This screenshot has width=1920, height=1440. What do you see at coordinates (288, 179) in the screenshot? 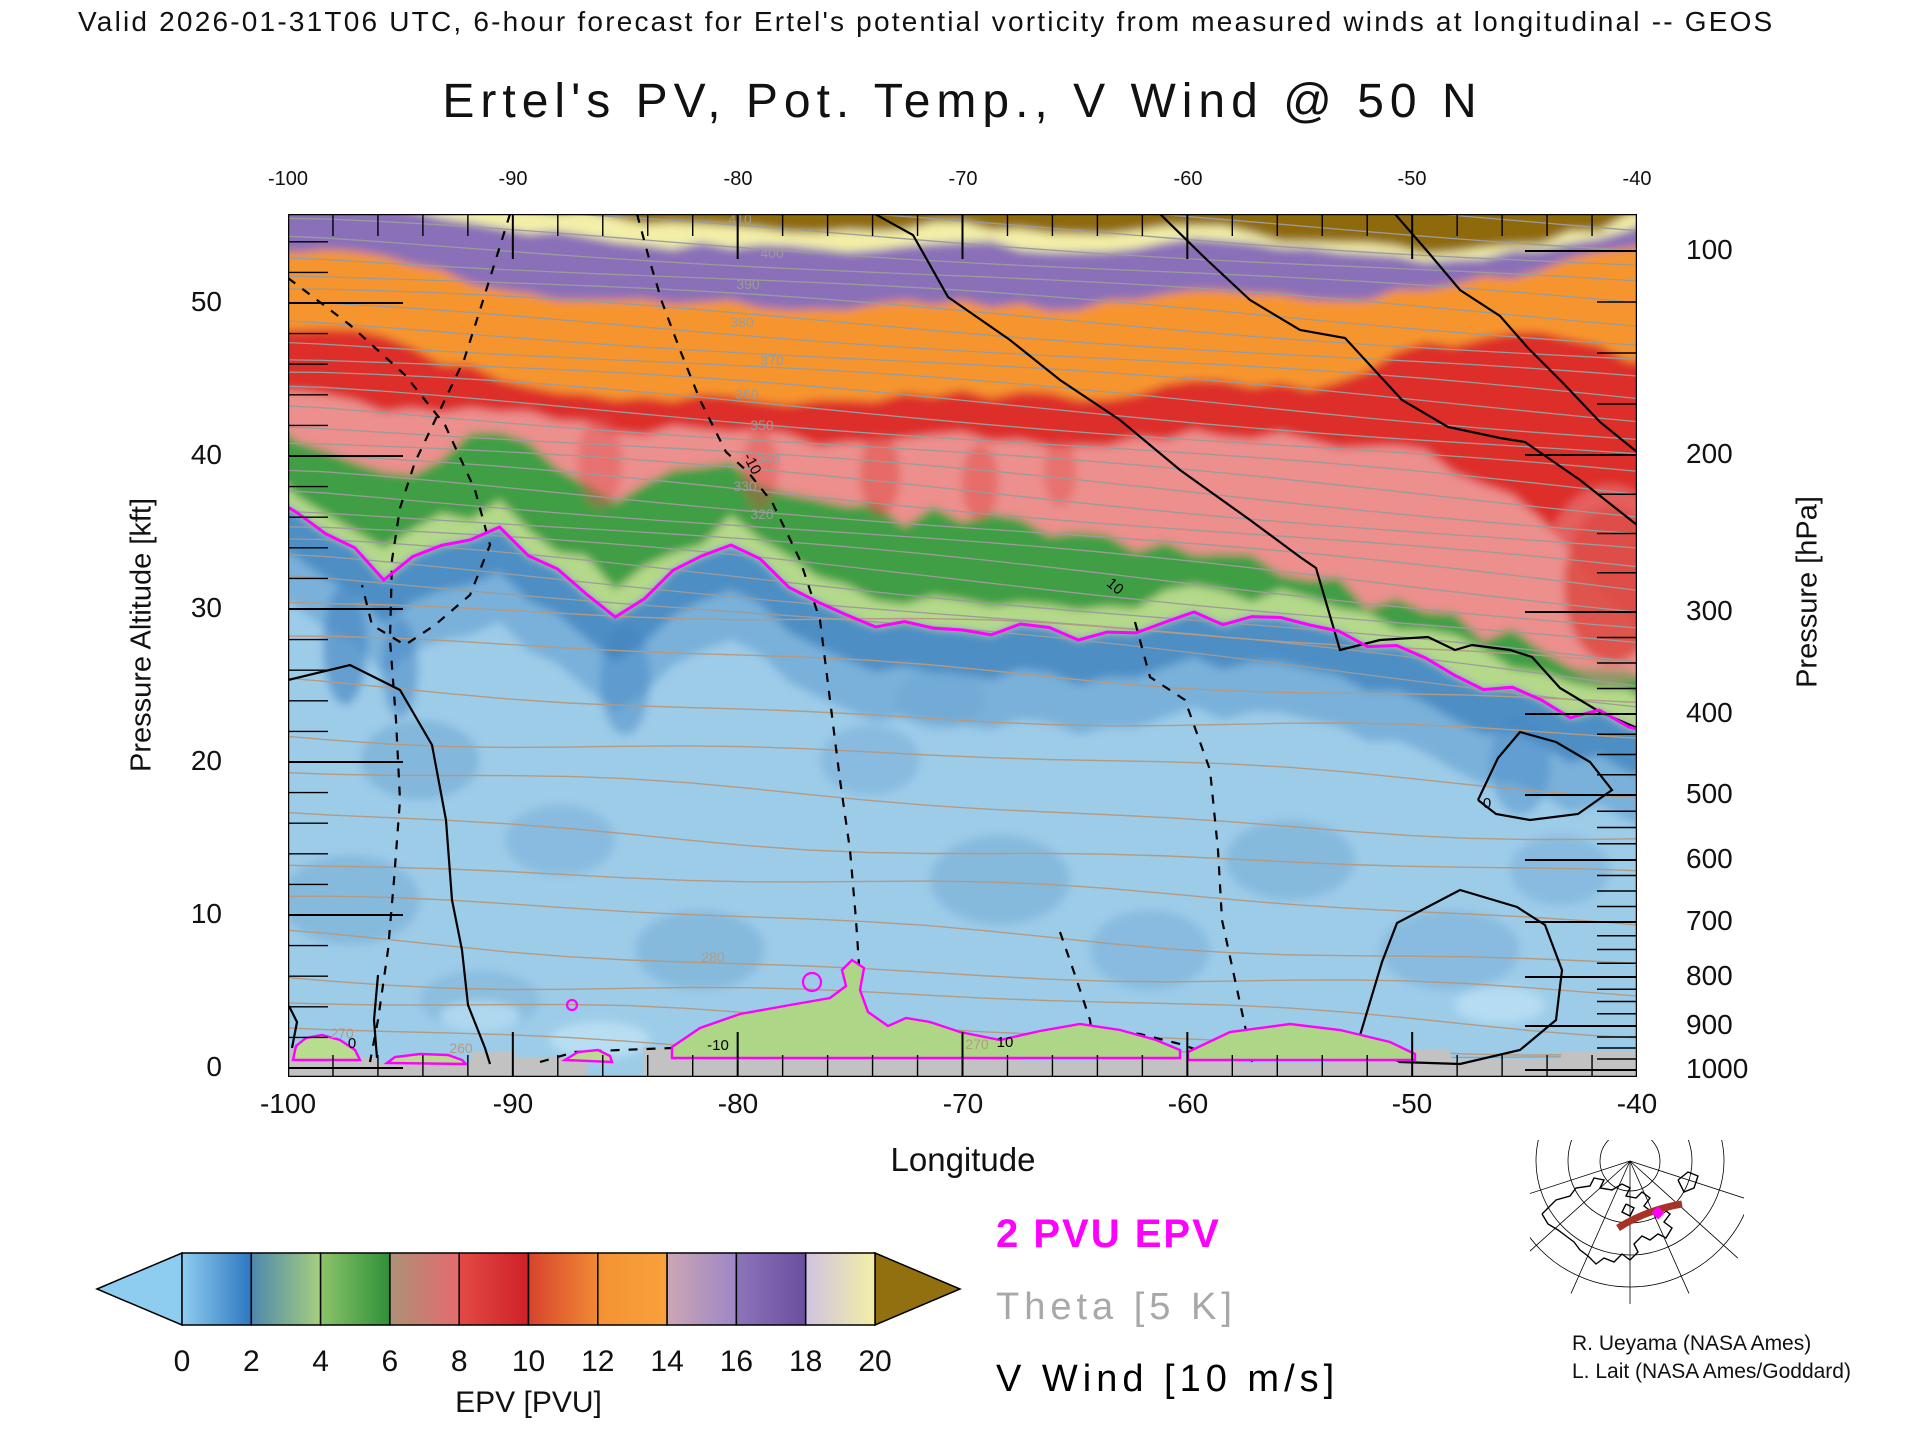
I see `x-top-tick--100: -100` at bounding box center [288, 179].